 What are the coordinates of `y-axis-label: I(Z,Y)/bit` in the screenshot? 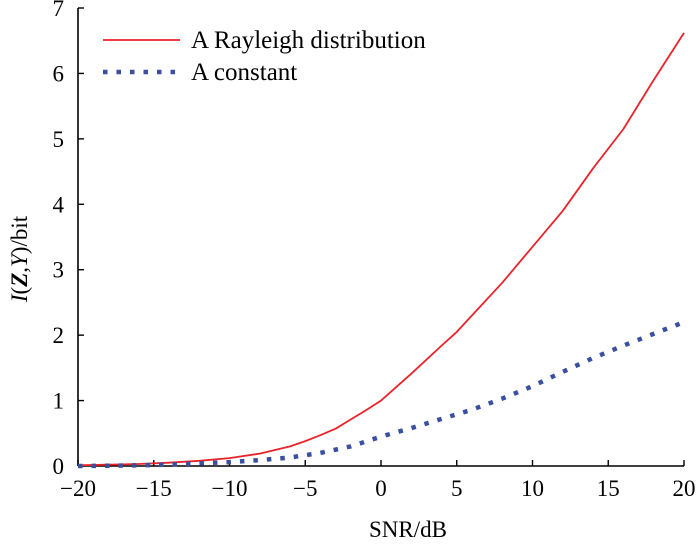 It's located at (19, 259).